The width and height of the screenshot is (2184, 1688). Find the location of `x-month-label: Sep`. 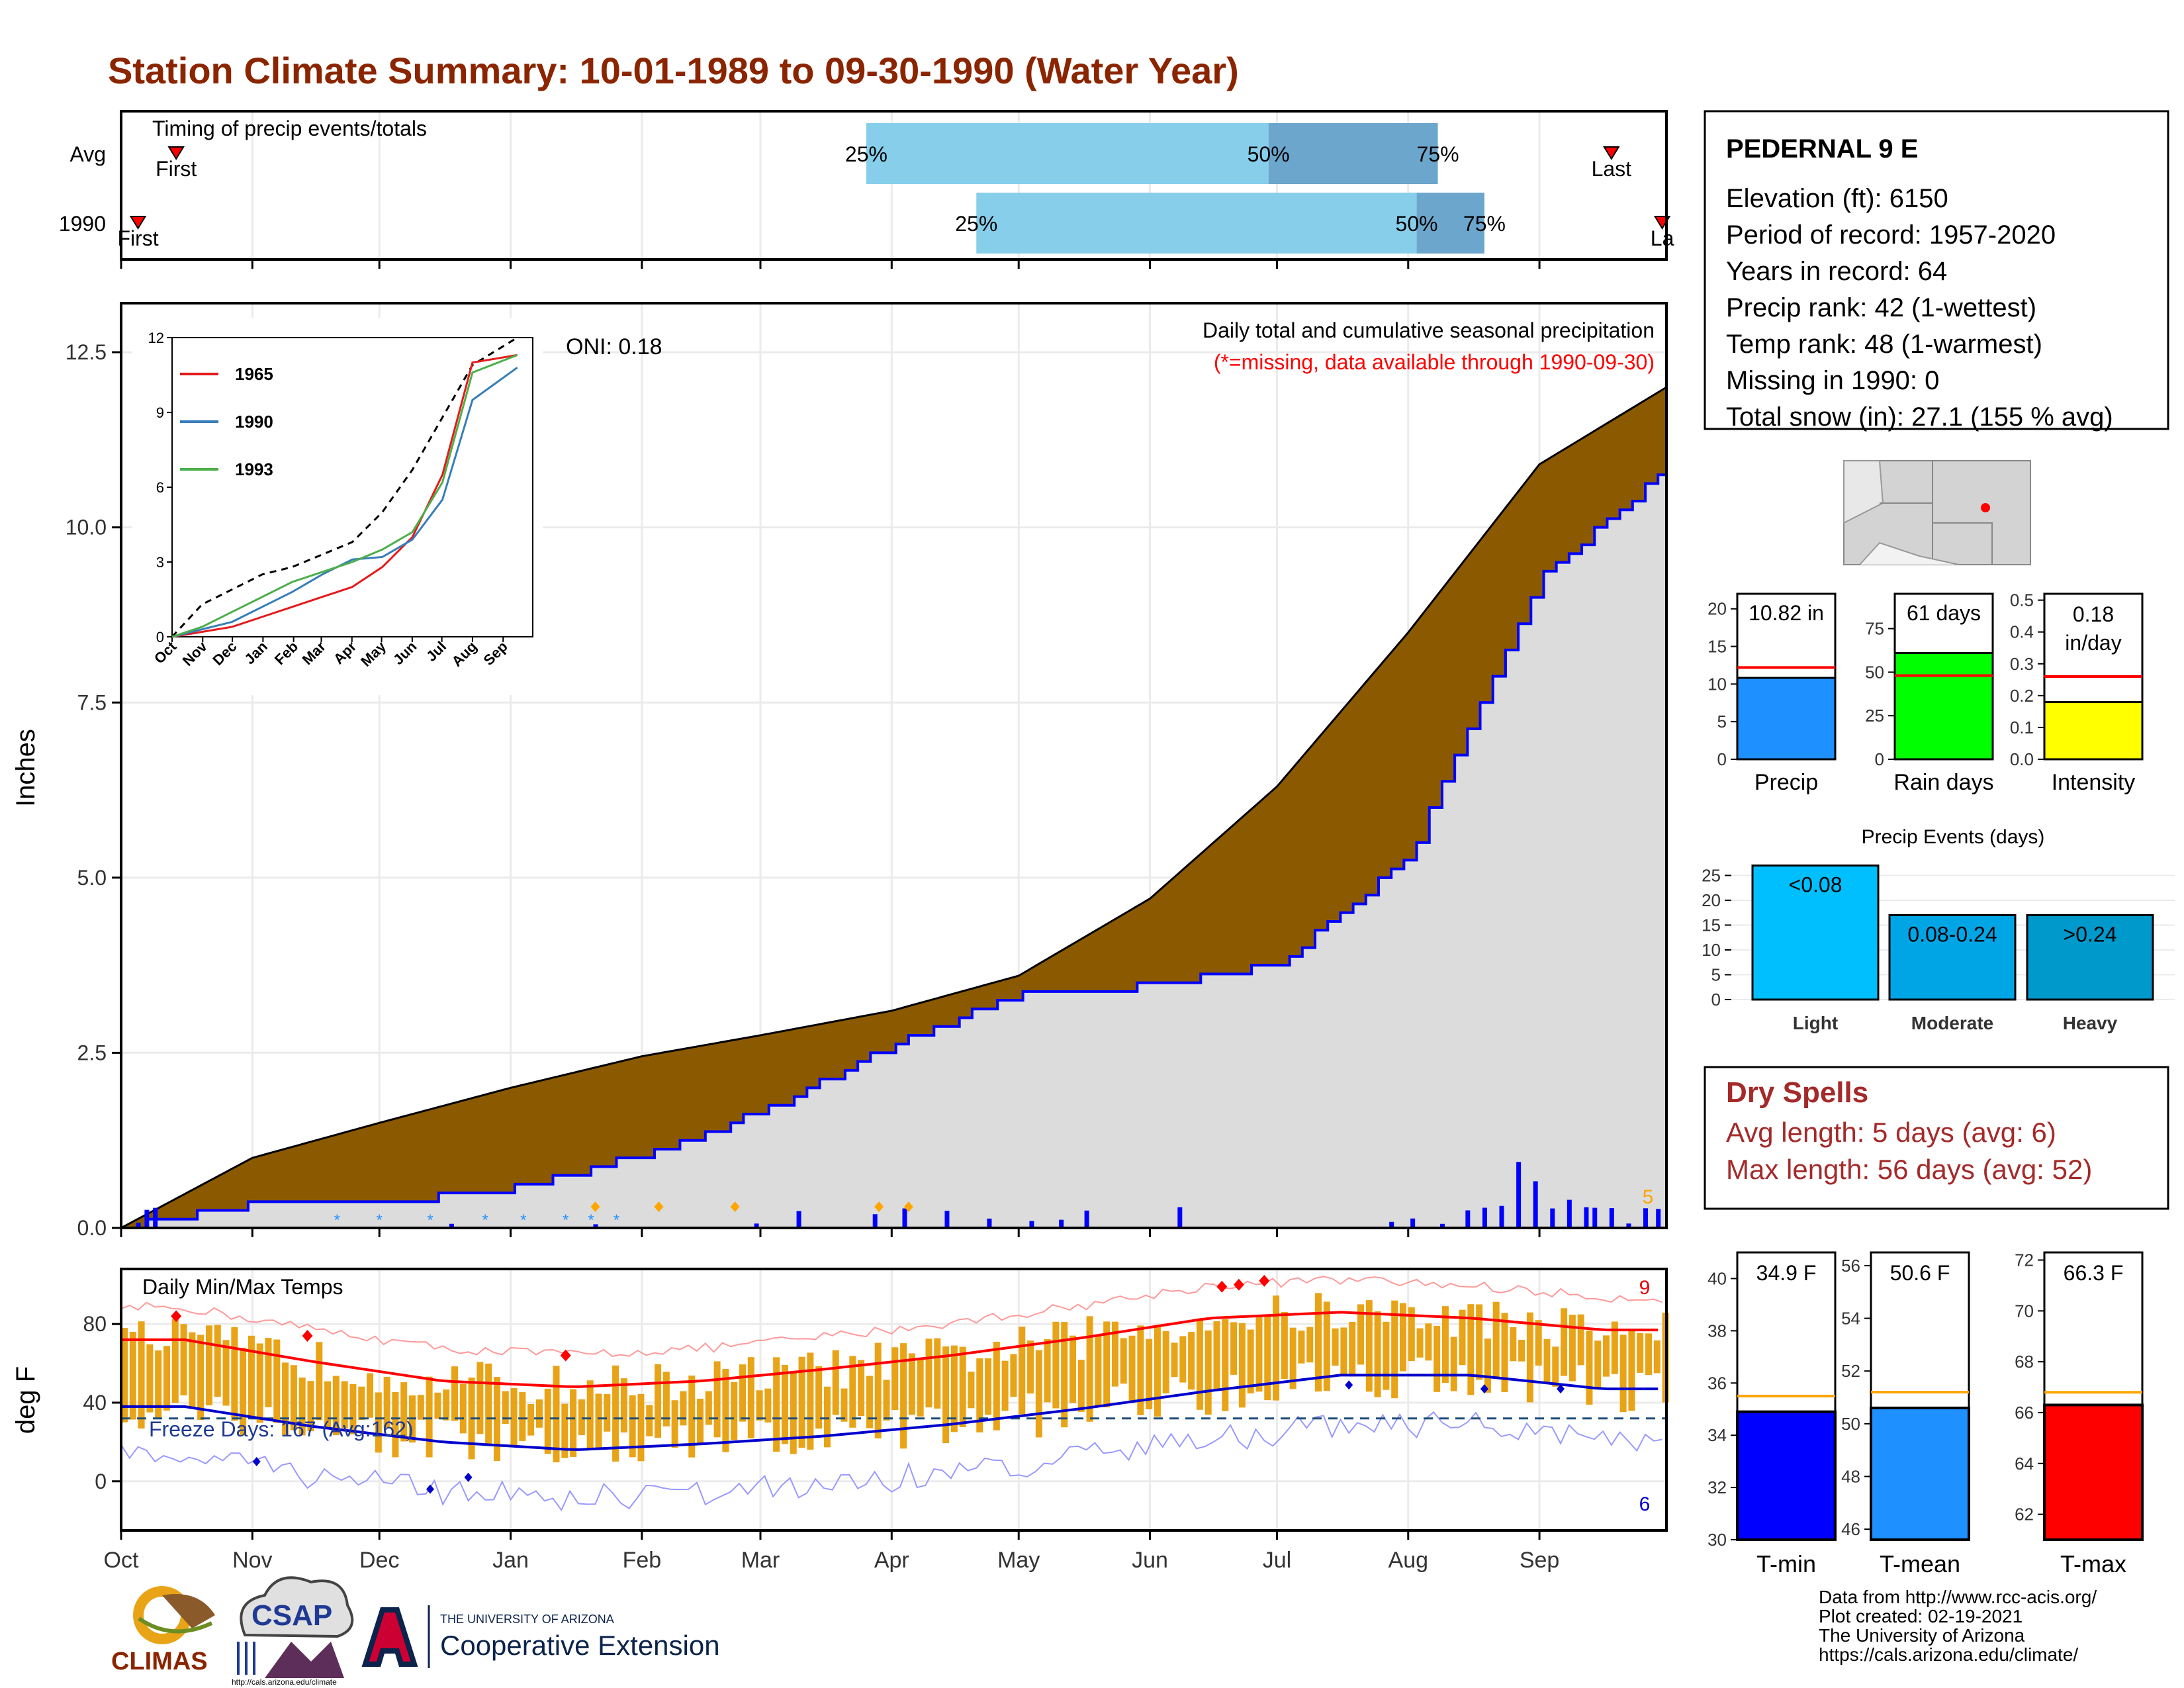

x-month-label: Sep is located at coordinates (1540, 1560).